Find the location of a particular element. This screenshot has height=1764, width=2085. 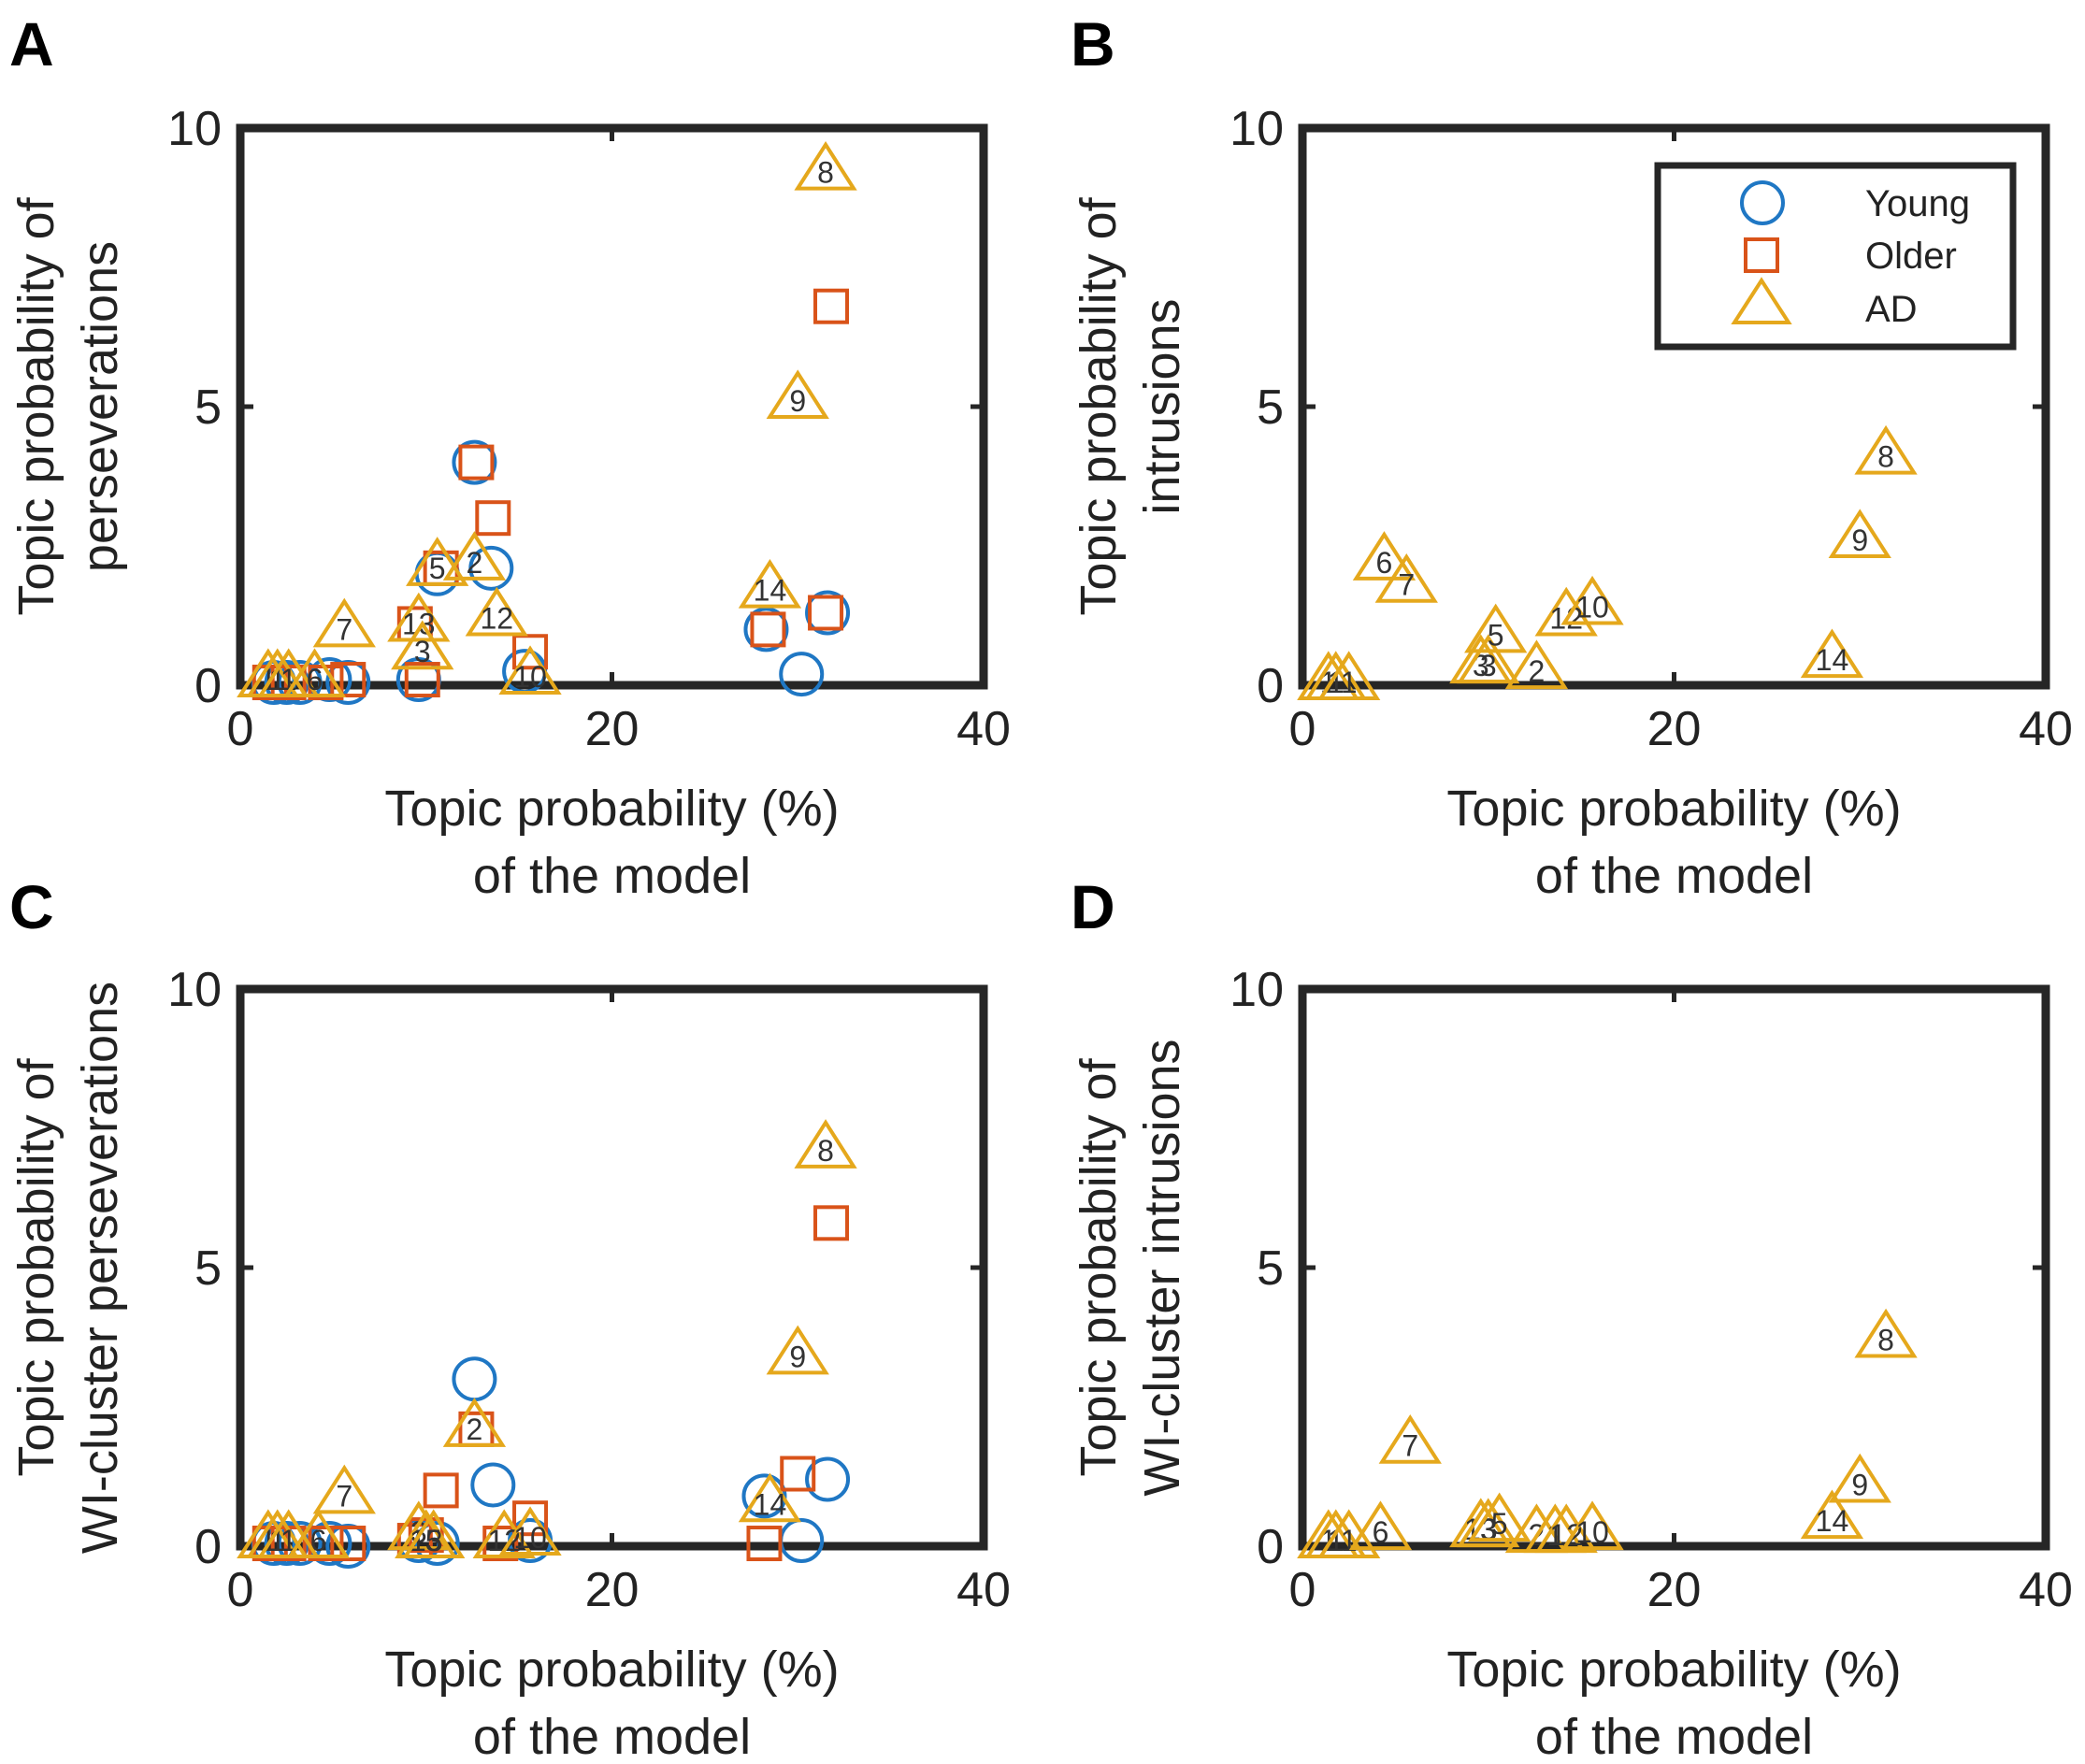

ad-point-label: 3 is located at coordinates (422, 651).